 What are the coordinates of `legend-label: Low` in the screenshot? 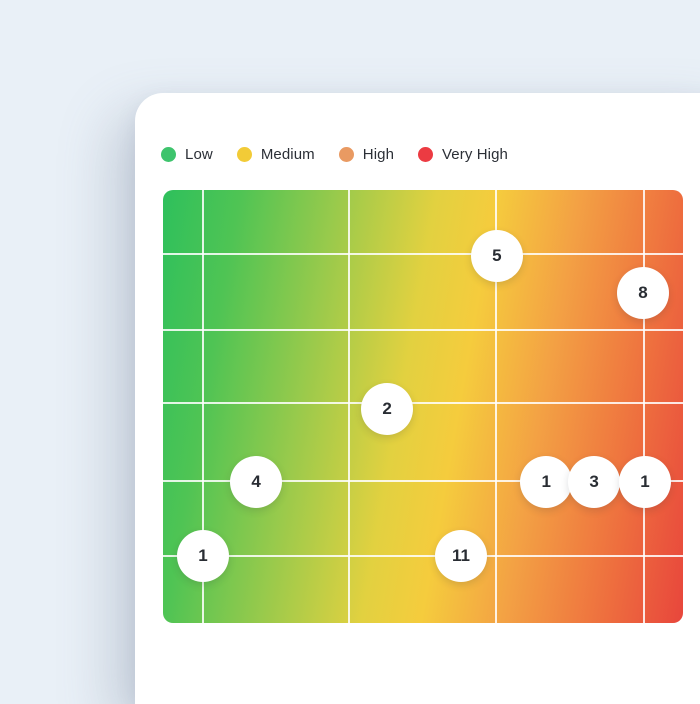 It's located at (199, 154).